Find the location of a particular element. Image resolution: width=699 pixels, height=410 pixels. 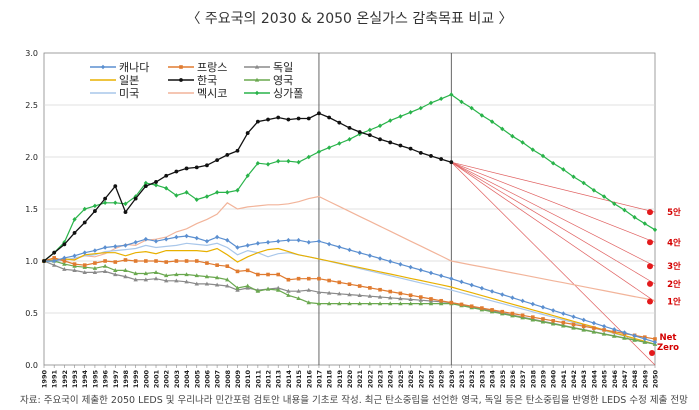

x-tick-label: 2005 is located at coordinates (197, 379).